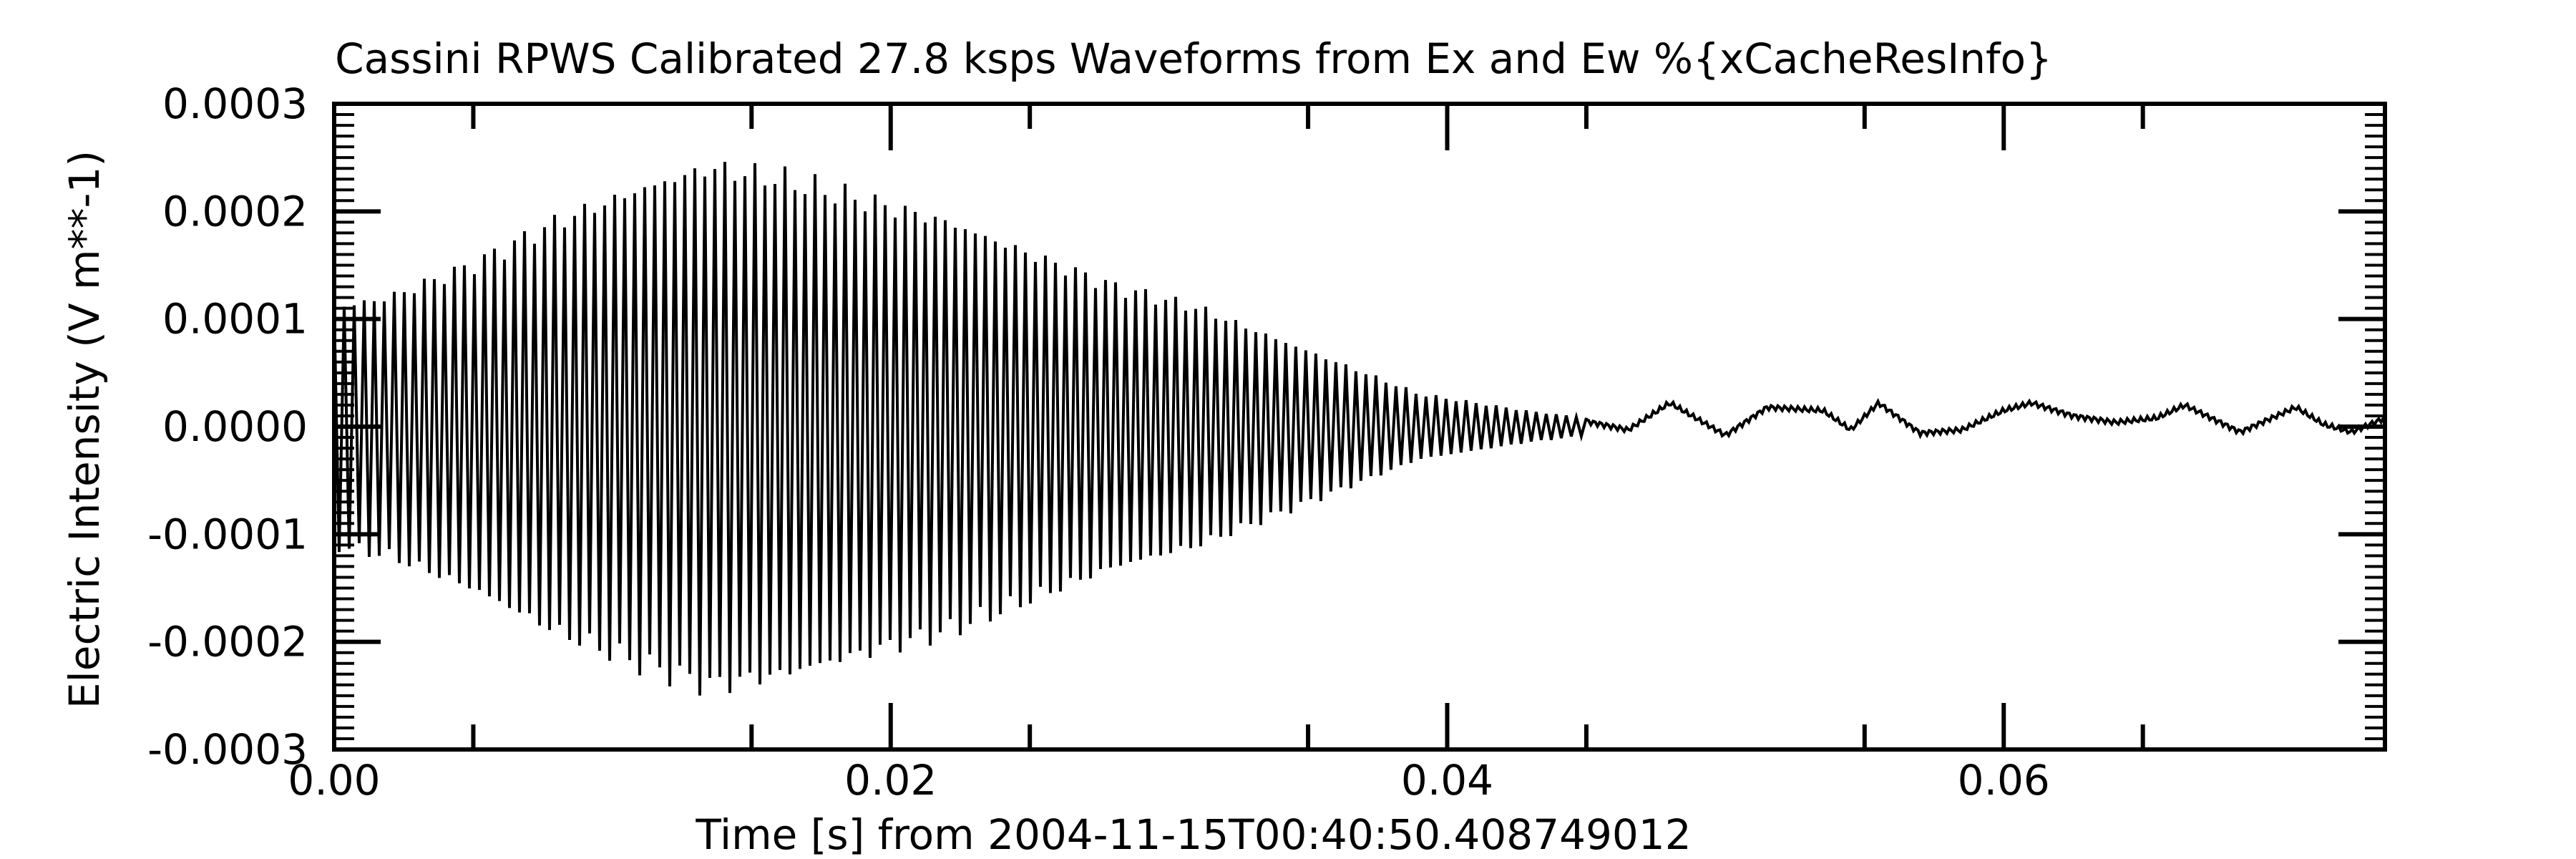 This screenshot has height=859, width=2576. What do you see at coordinates (890, 780) in the screenshot?
I see `x-tick-label: 0.02` at bounding box center [890, 780].